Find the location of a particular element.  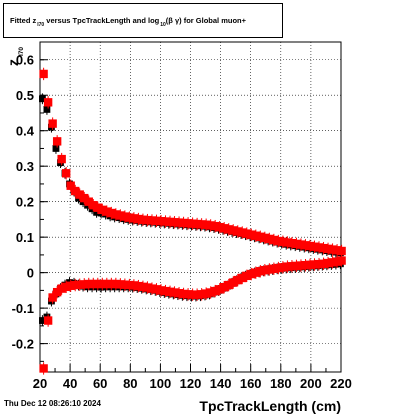

x-tick-label: 180 is located at coordinates (281, 383).